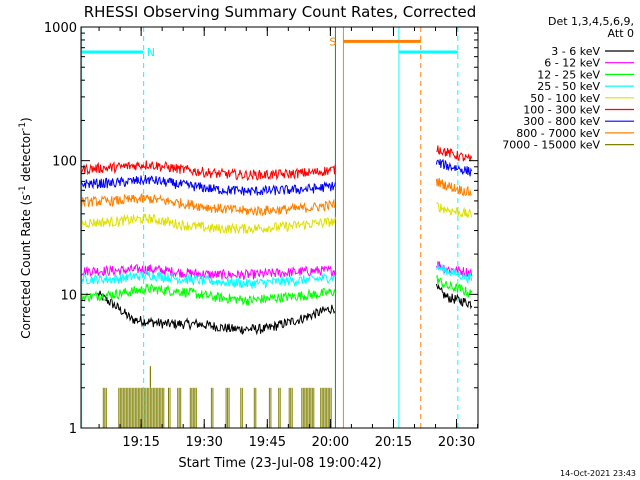 This screenshot has width=640, height=480. What do you see at coordinates (68, 295) in the screenshot?
I see `y-tick-label: 10` at bounding box center [68, 295].